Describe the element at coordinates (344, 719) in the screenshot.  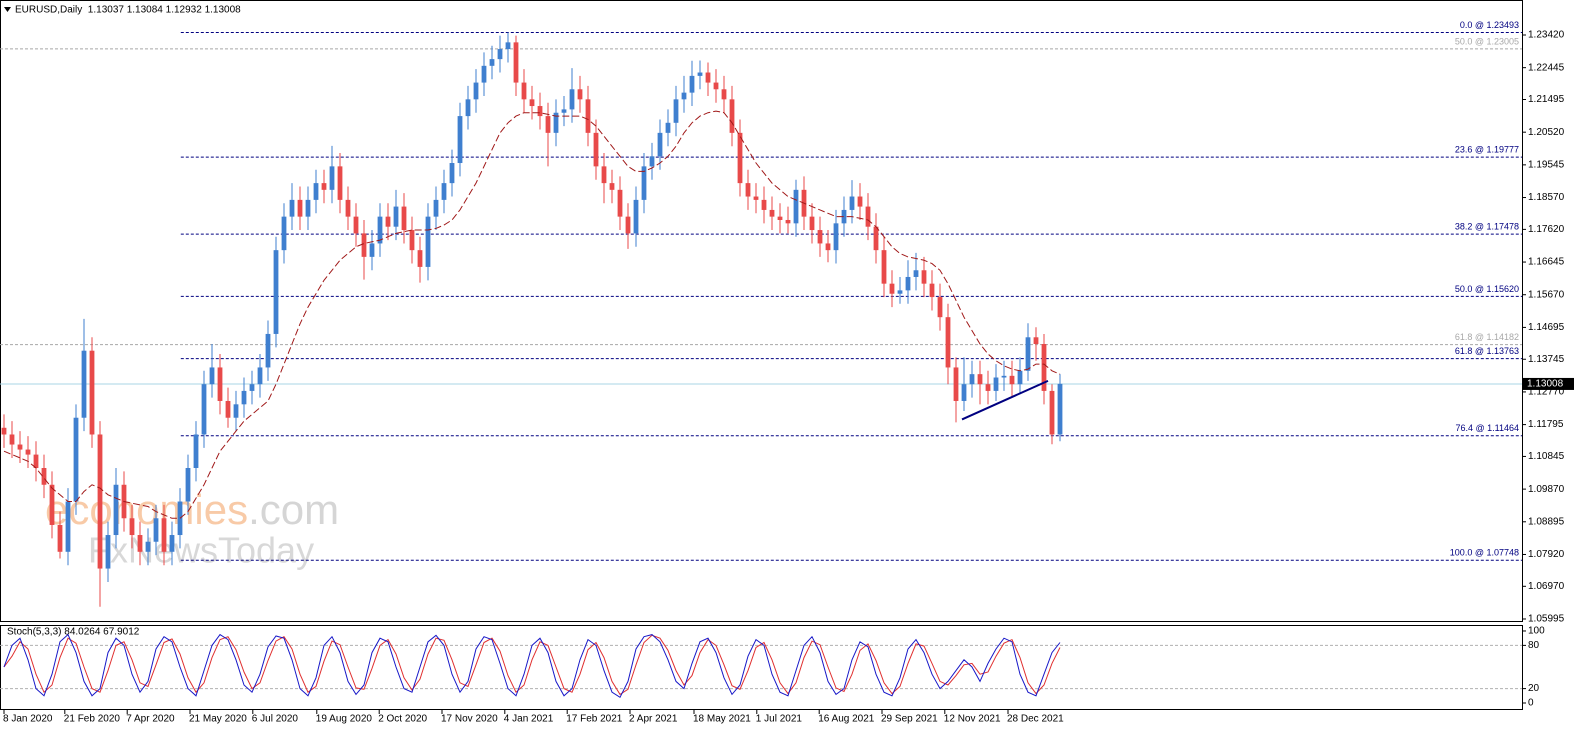
I see `x-tick-label: 19 Aug 2020` at that location.